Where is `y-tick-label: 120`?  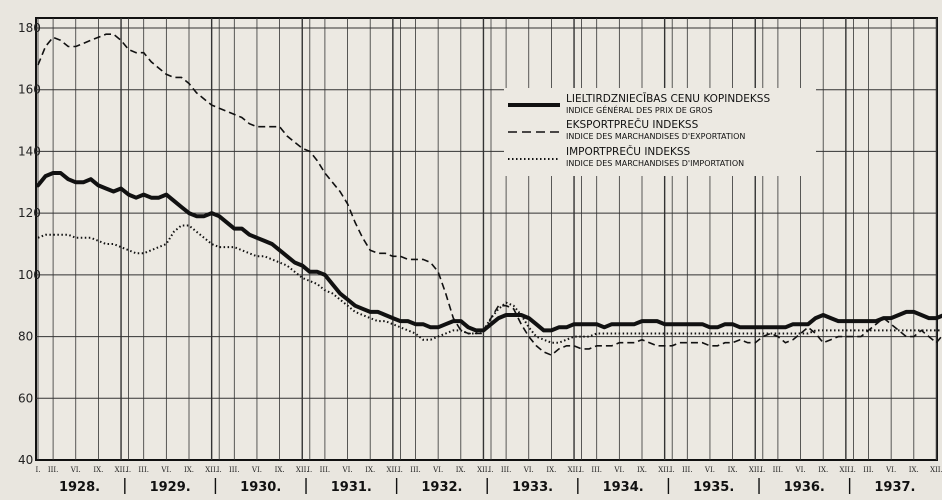
y-tick-label: 120 is located at coordinates (29, 213).